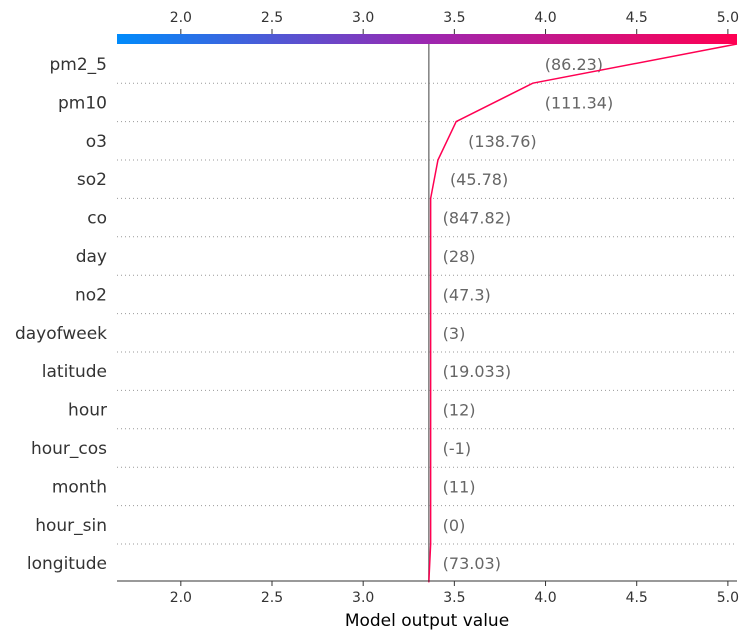 The width and height of the screenshot is (747, 639). I want to click on bottom-tick-label: 4.0, so click(545, 598).